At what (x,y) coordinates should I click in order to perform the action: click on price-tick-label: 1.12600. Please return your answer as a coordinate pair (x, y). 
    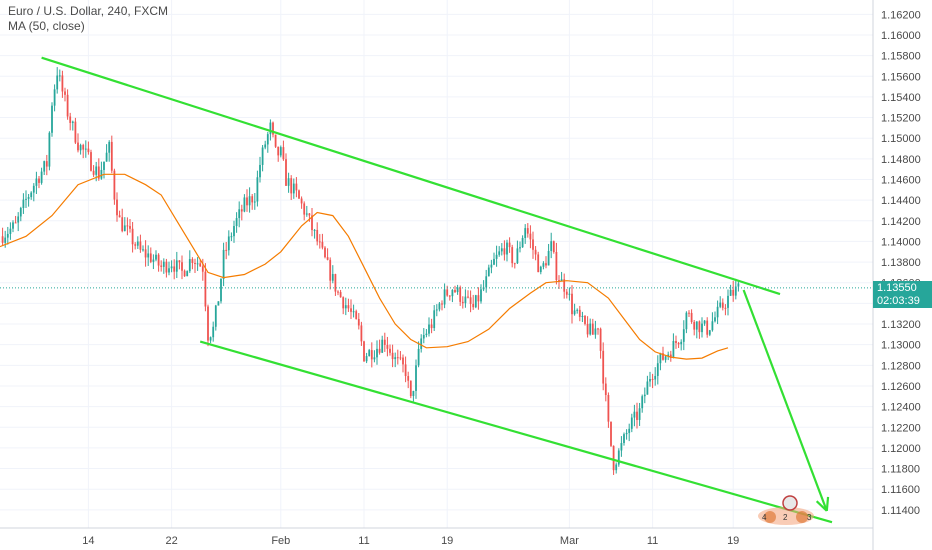
    Looking at the image, I should click on (901, 387).